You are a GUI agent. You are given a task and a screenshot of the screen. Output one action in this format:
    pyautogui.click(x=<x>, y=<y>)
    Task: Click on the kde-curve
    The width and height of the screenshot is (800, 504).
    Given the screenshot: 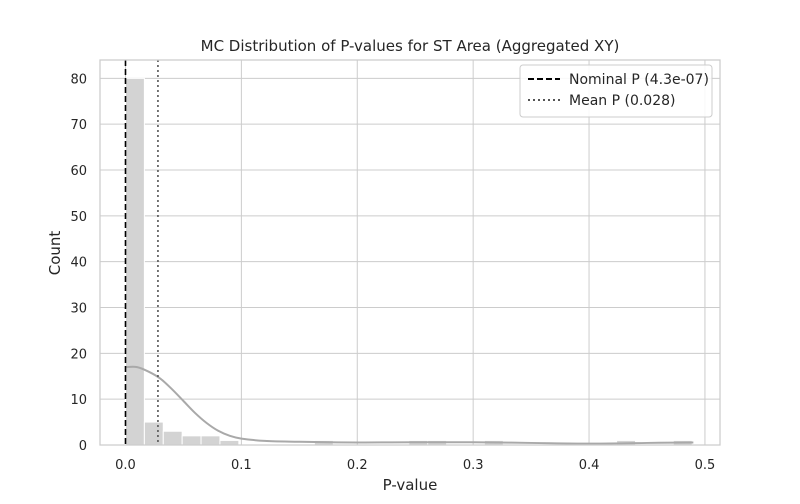 What is the action you would take?
    pyautogui.click(x=409, y=405)
    